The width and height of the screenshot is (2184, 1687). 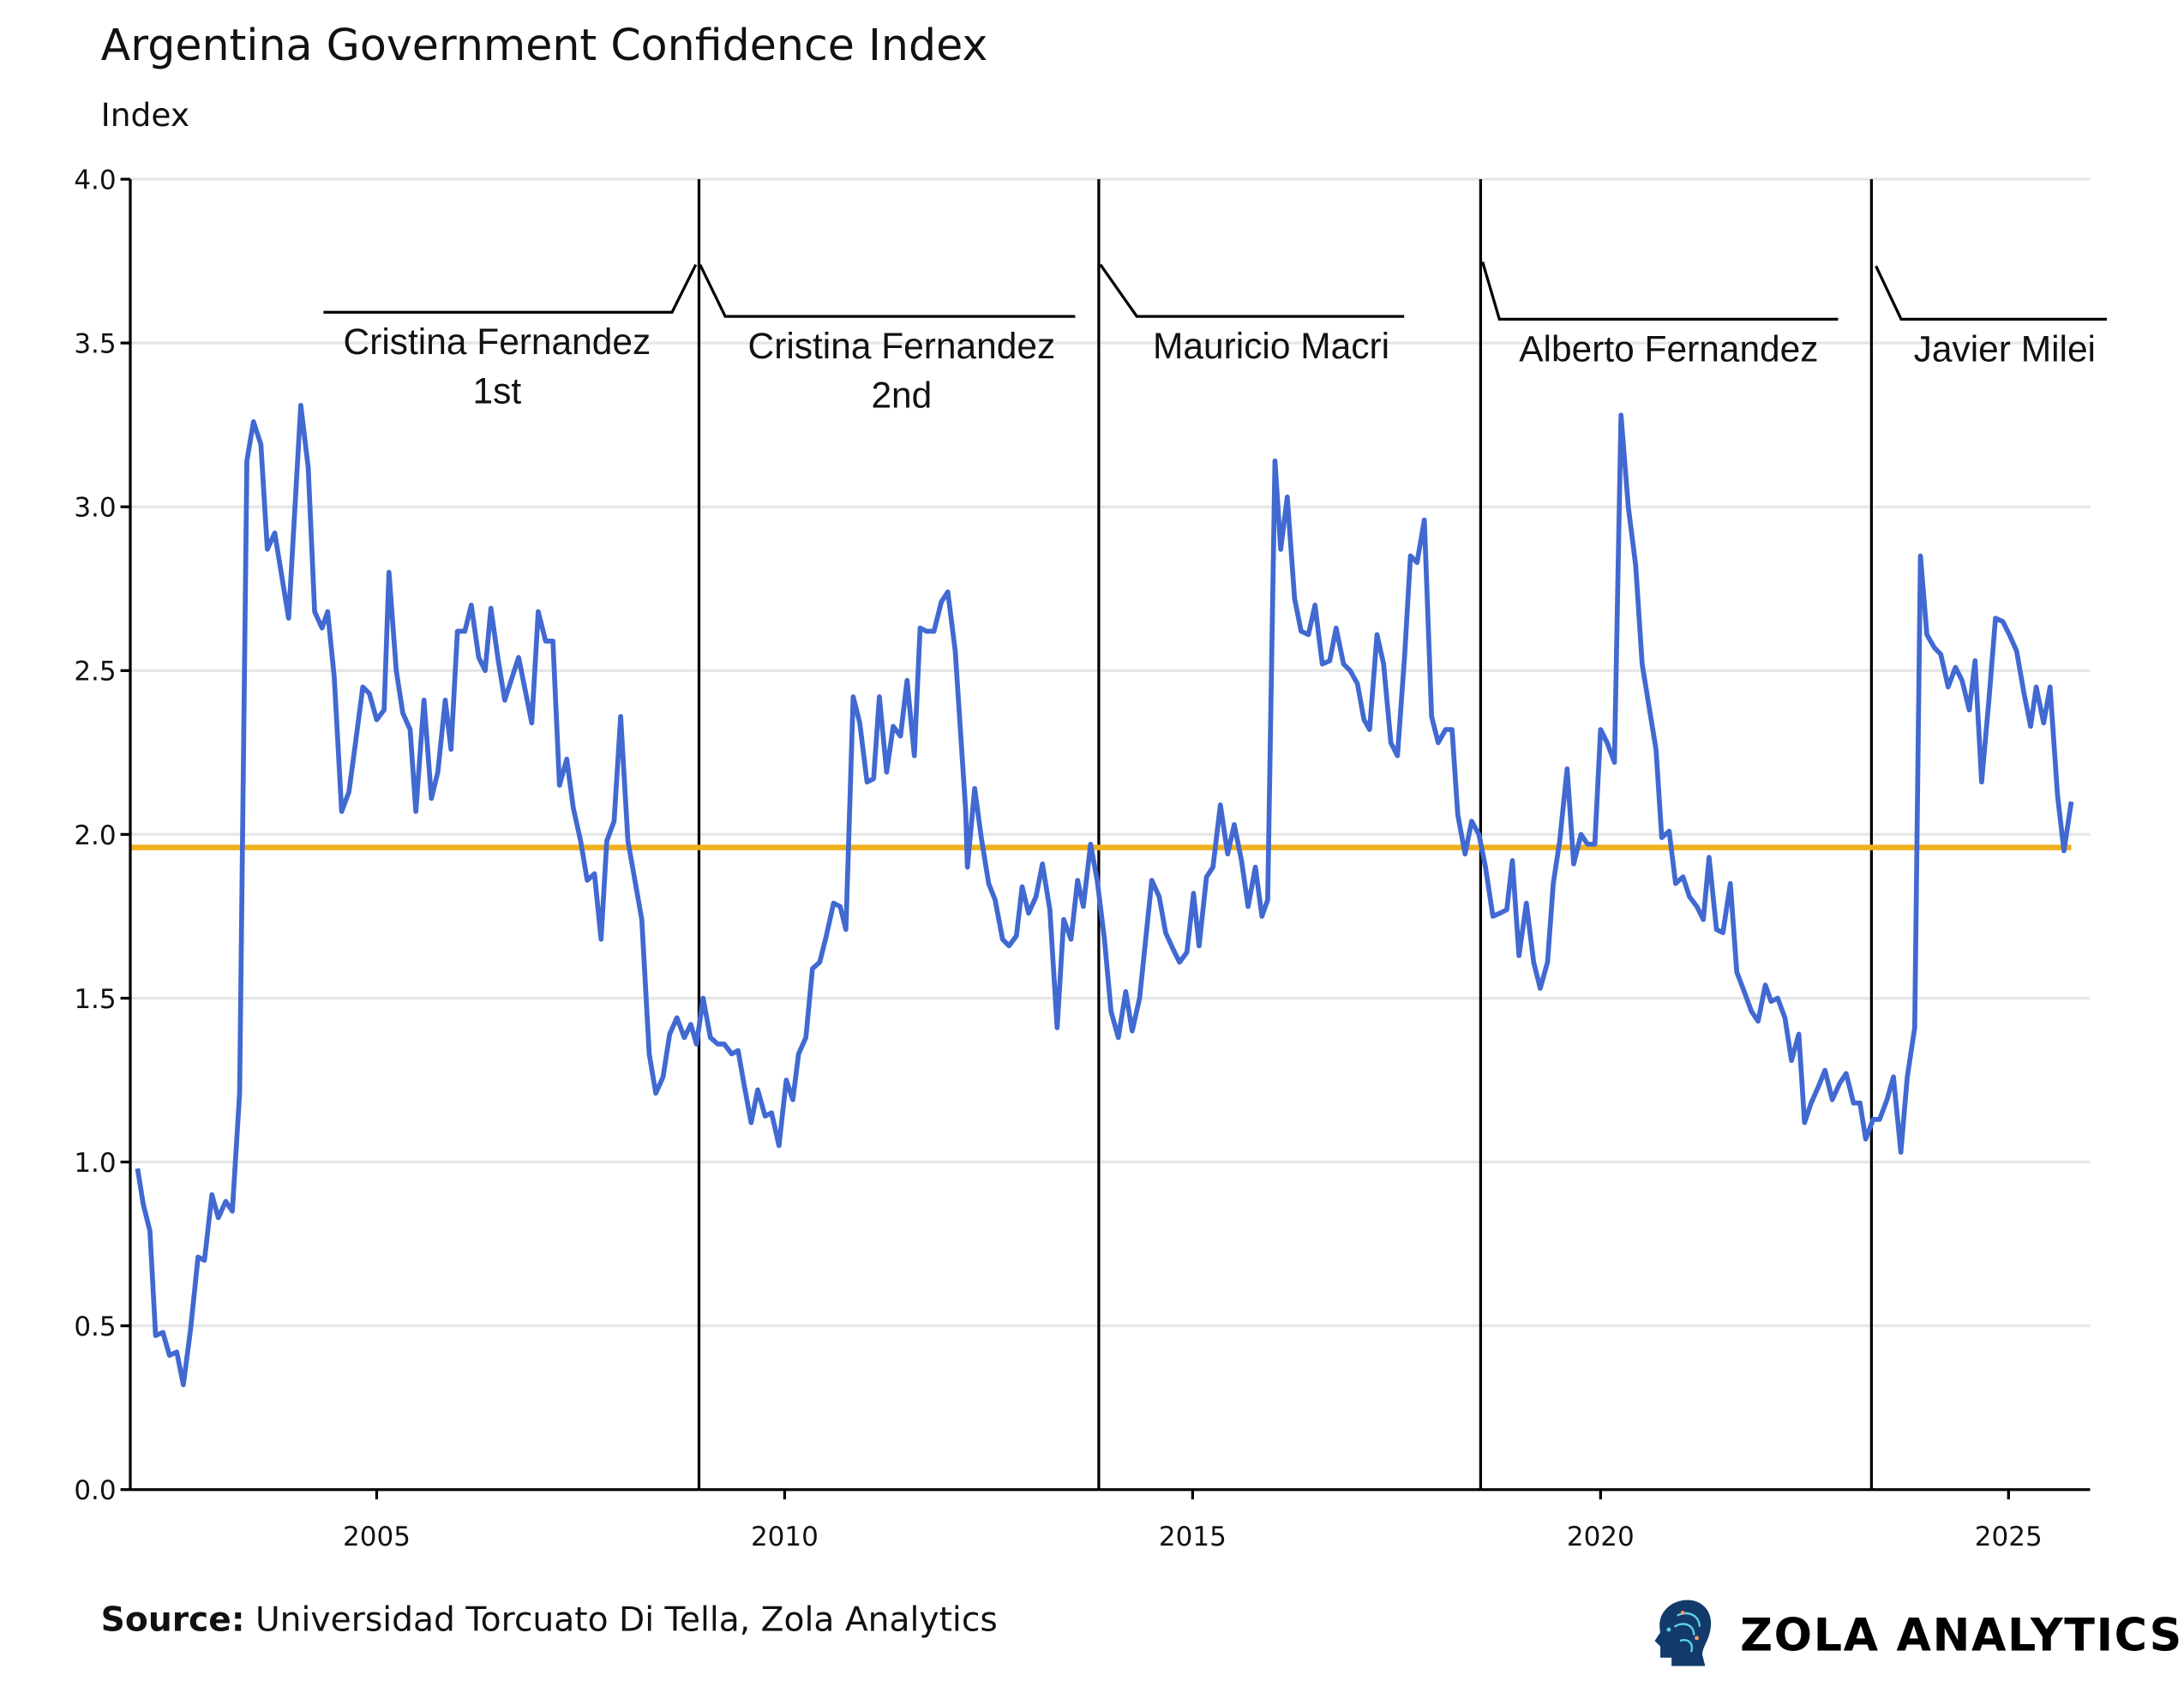 I want to click on y-tick-label: 2.5, so click(x=95, y=672).